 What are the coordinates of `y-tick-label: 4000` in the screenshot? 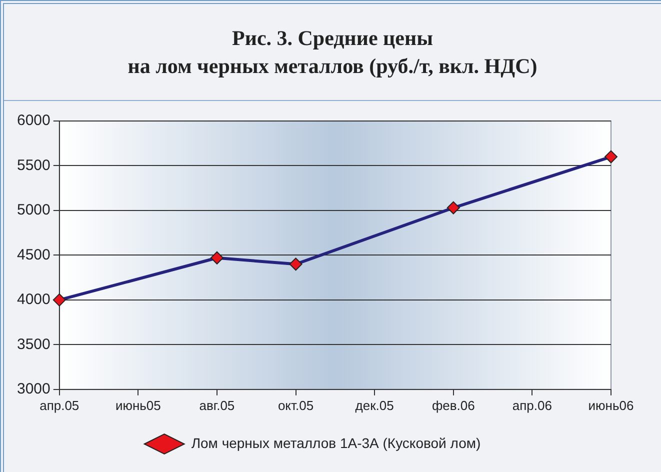 It's located at (33, 299).